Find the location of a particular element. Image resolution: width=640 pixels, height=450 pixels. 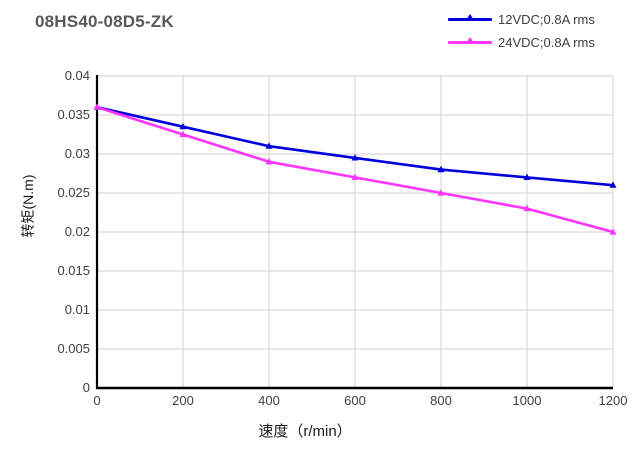

legend-label: 12VDC;0.8A rms is located at coordinates (546, 19).